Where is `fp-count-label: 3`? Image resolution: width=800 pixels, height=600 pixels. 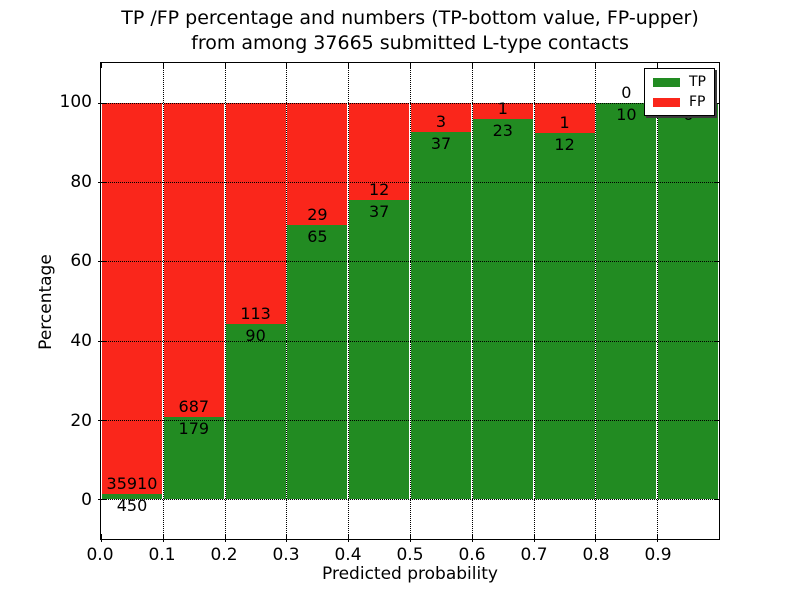
fp-count-label: 3 is located at coordinates (441, 122).